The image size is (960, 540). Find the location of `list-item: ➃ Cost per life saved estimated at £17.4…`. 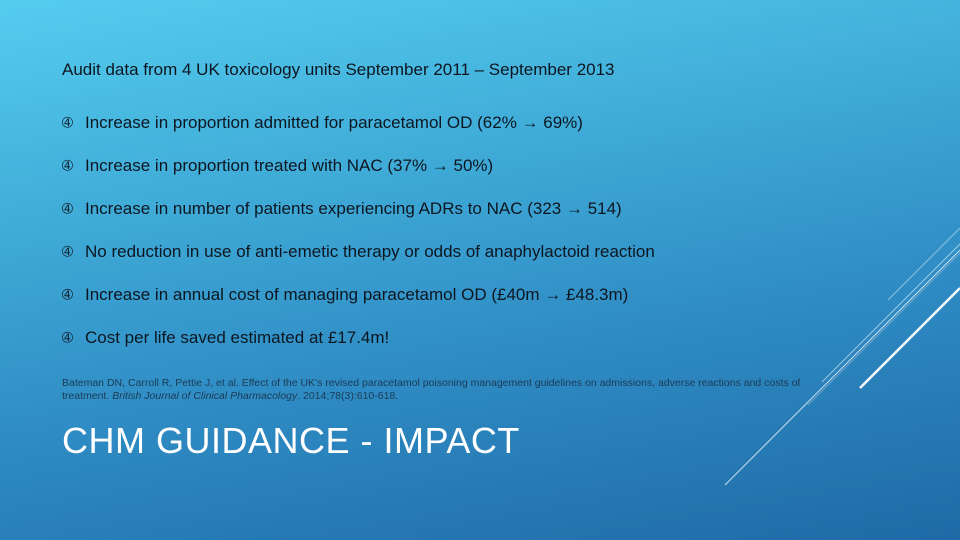

list-item: ➃ Cost per life saved estimated at £17.4… is located at coordinates (358, 337).